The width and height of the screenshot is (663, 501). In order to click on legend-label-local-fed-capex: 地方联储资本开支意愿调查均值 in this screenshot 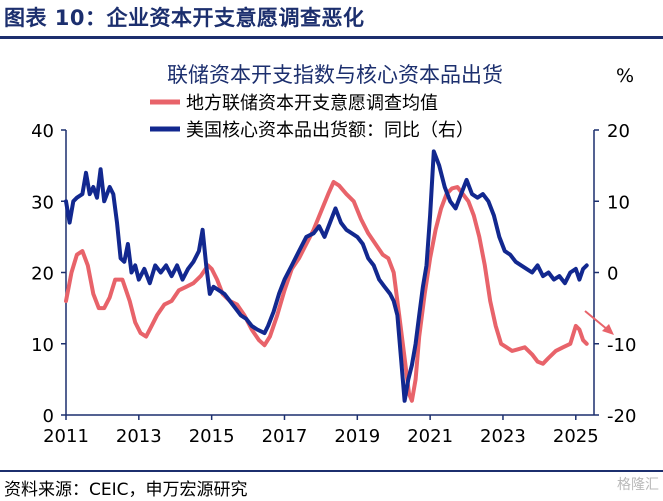, I will do `click(312, 103)`.